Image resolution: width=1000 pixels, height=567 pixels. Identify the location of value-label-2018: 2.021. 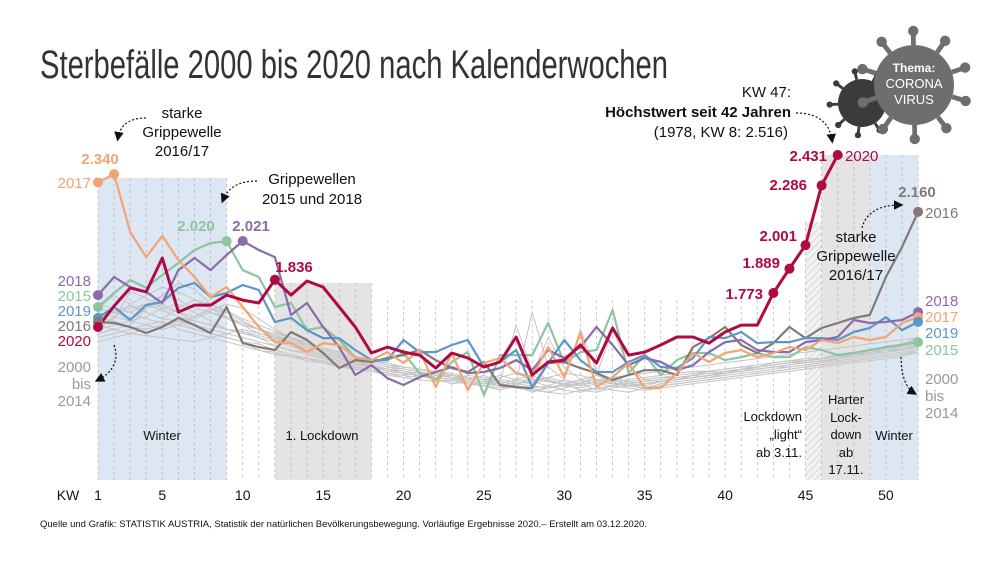
(251, 226).